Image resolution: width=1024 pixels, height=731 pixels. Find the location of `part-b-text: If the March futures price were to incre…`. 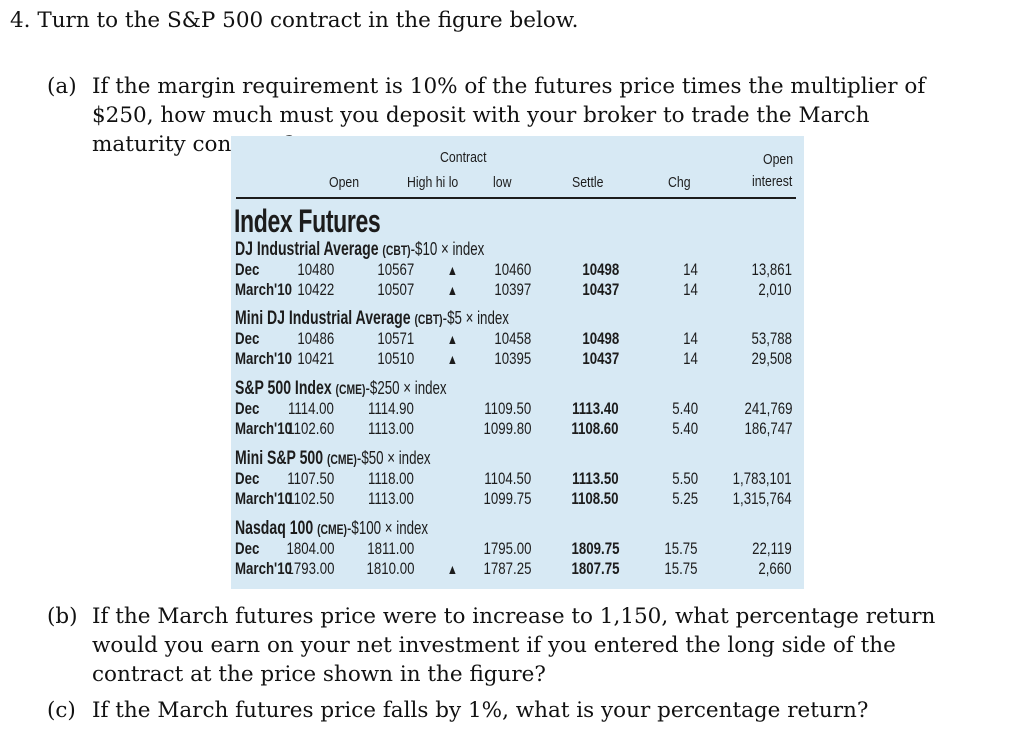

part-b-text: If the March futures price were to incre… is located at coordinates (514, 645).